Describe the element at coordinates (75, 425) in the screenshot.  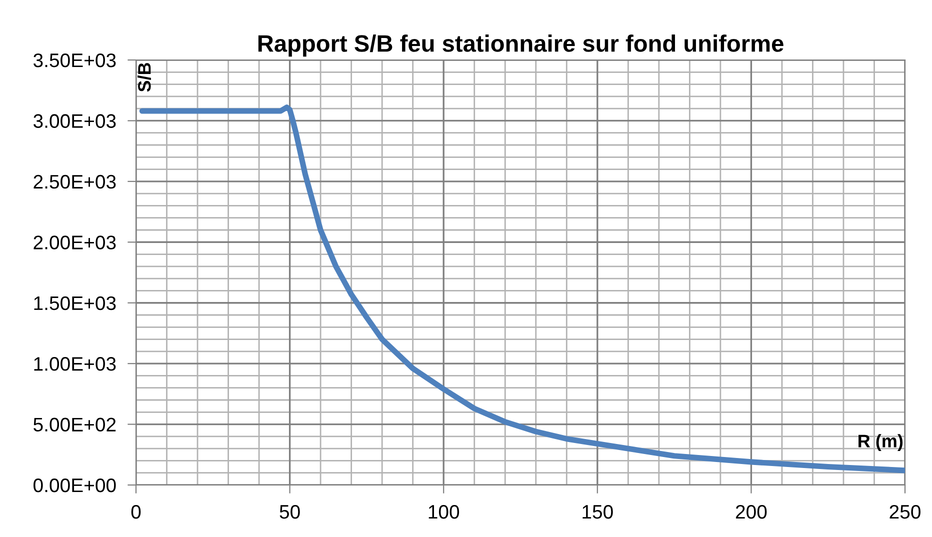
I see `y-tick-label: 5.00E+02` at that location.